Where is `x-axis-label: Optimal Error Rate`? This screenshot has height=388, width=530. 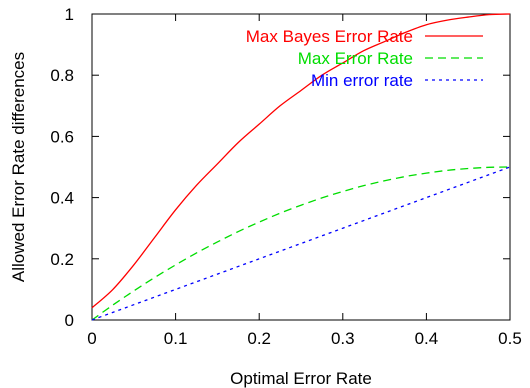 x-axis-label: Optimal Error Rate is located at coordinates (301, 378).